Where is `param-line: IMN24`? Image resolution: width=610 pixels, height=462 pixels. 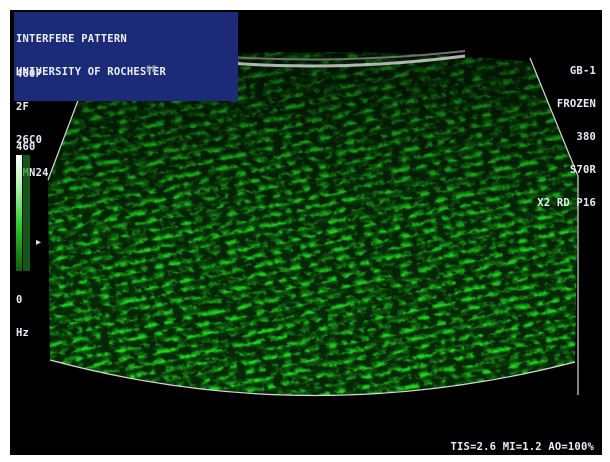 param-line: IMN24 is located at coordinates (32, 173).